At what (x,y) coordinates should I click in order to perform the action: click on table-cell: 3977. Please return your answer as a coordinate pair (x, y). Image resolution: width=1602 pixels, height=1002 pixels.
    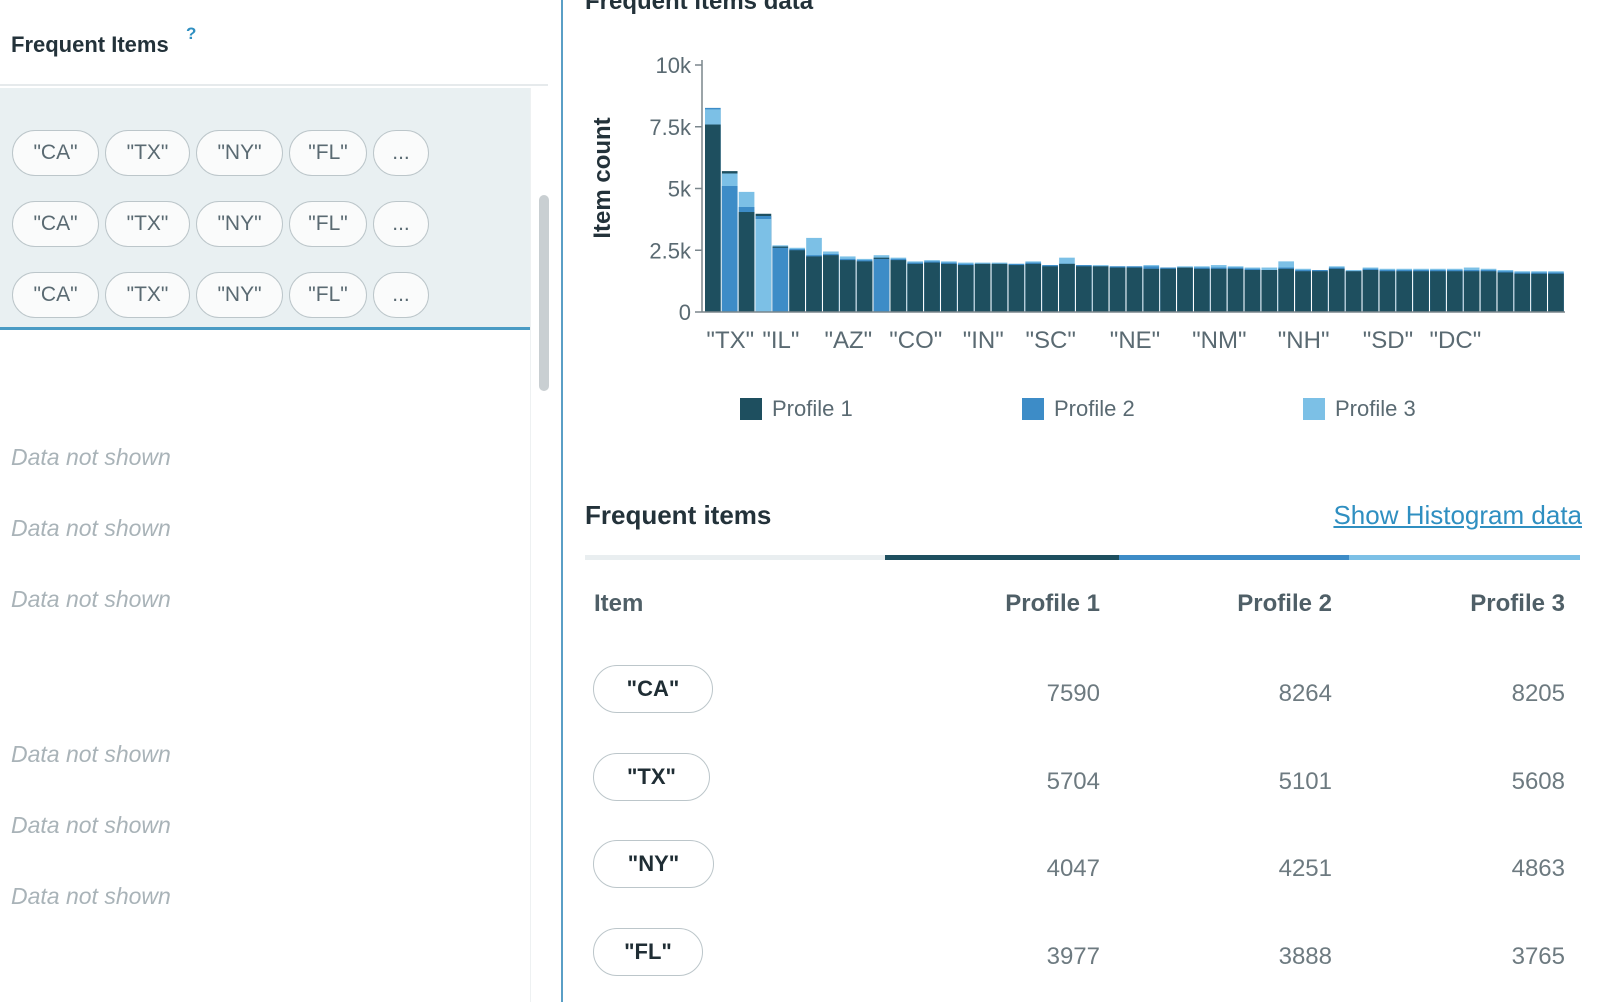
    Looking at the image, I should click on (1073, 956).